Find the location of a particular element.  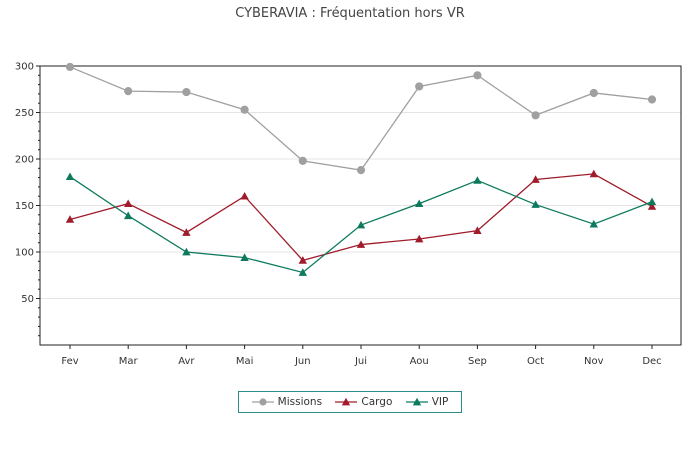

legend-swatch-missions is located at coordinates (262, 402).